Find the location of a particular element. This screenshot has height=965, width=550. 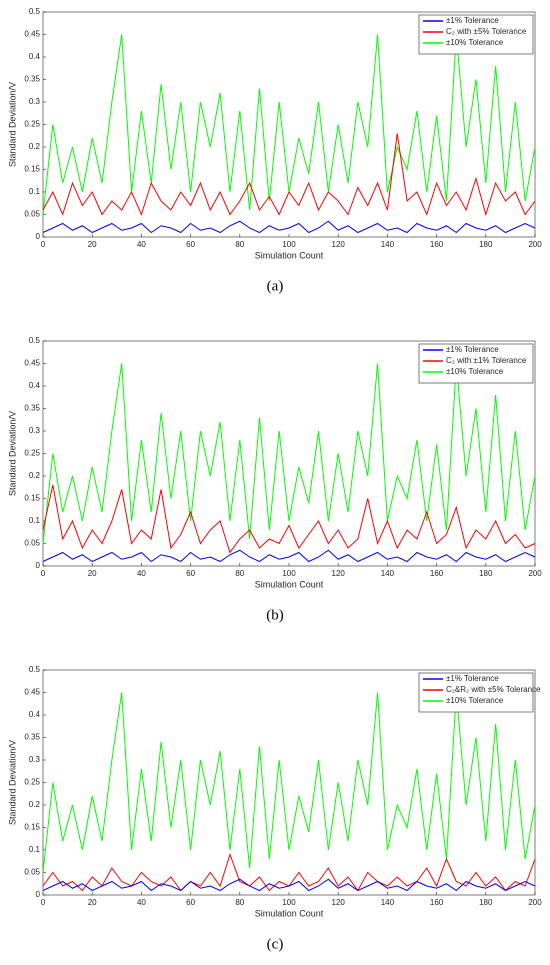

legend-label: C₂ with ±1% Tolerance is located at coordinates (486, 360).